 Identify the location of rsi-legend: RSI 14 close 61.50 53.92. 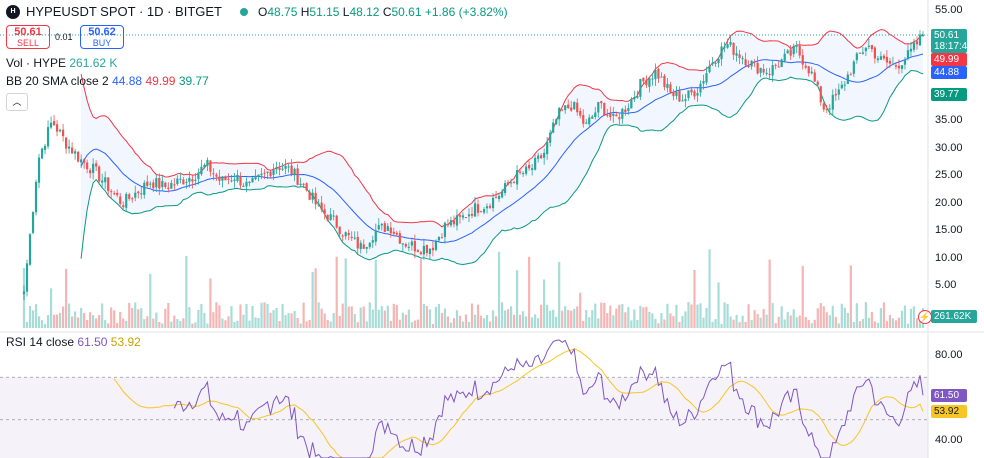
(73, 342).